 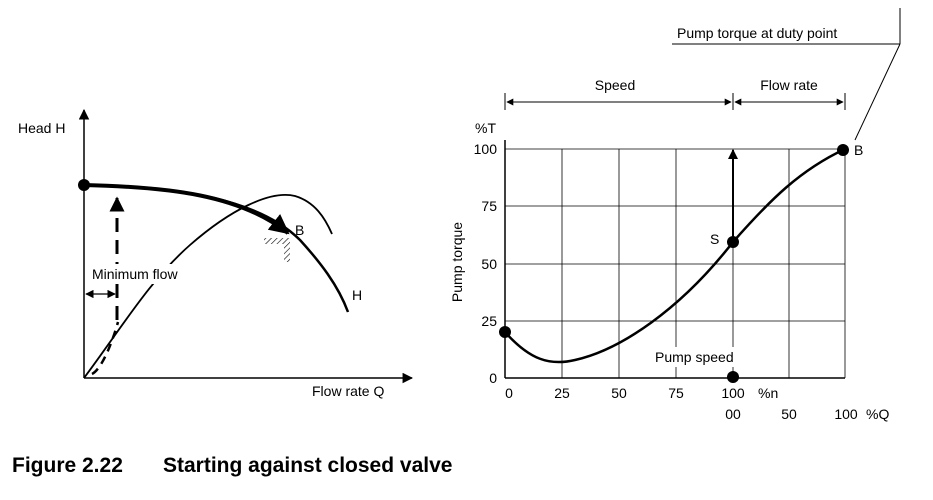 What do you see at coordinates (789, 414) in the screenshot?
I see `x-tick-flow-50: 50` at bounding box center [789, 414].